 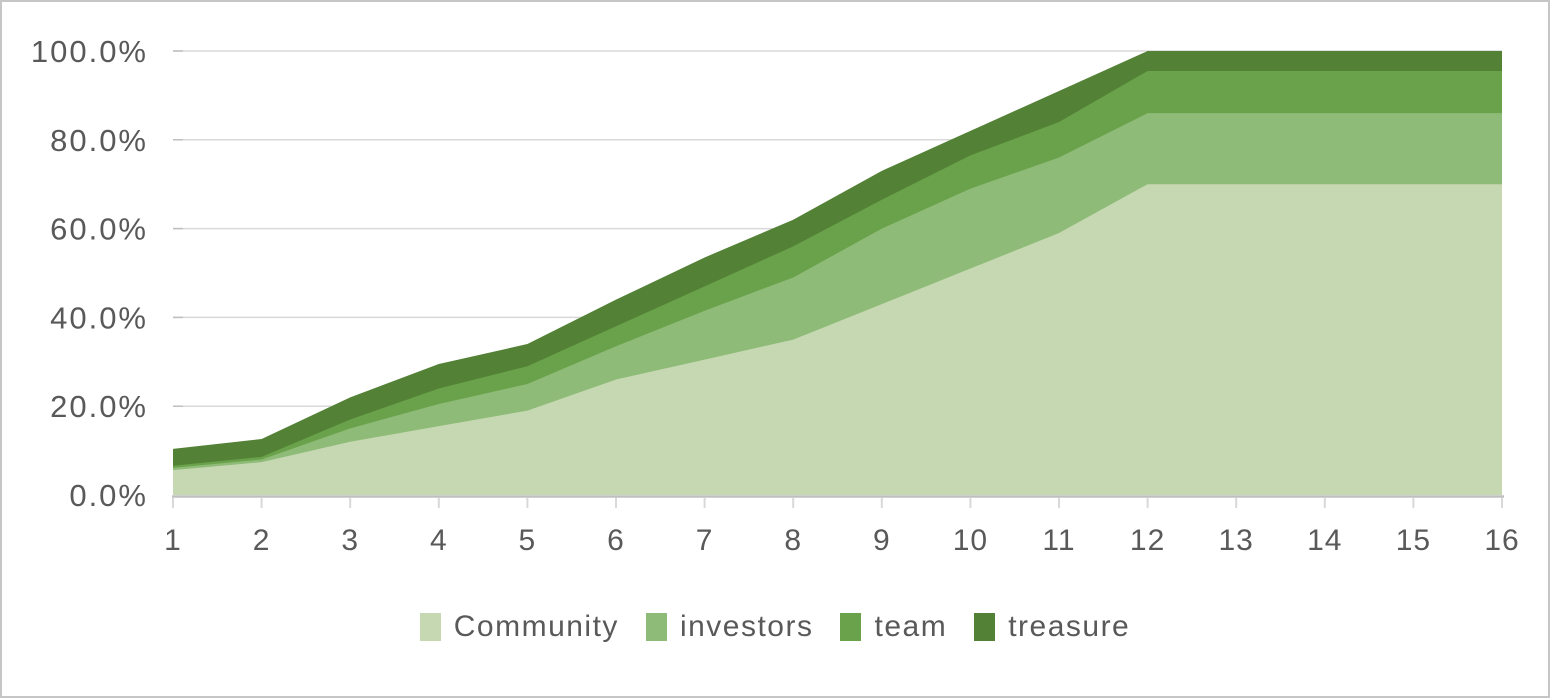 I want to click on x-tick-label: 16, so click(x=1501, y=540).